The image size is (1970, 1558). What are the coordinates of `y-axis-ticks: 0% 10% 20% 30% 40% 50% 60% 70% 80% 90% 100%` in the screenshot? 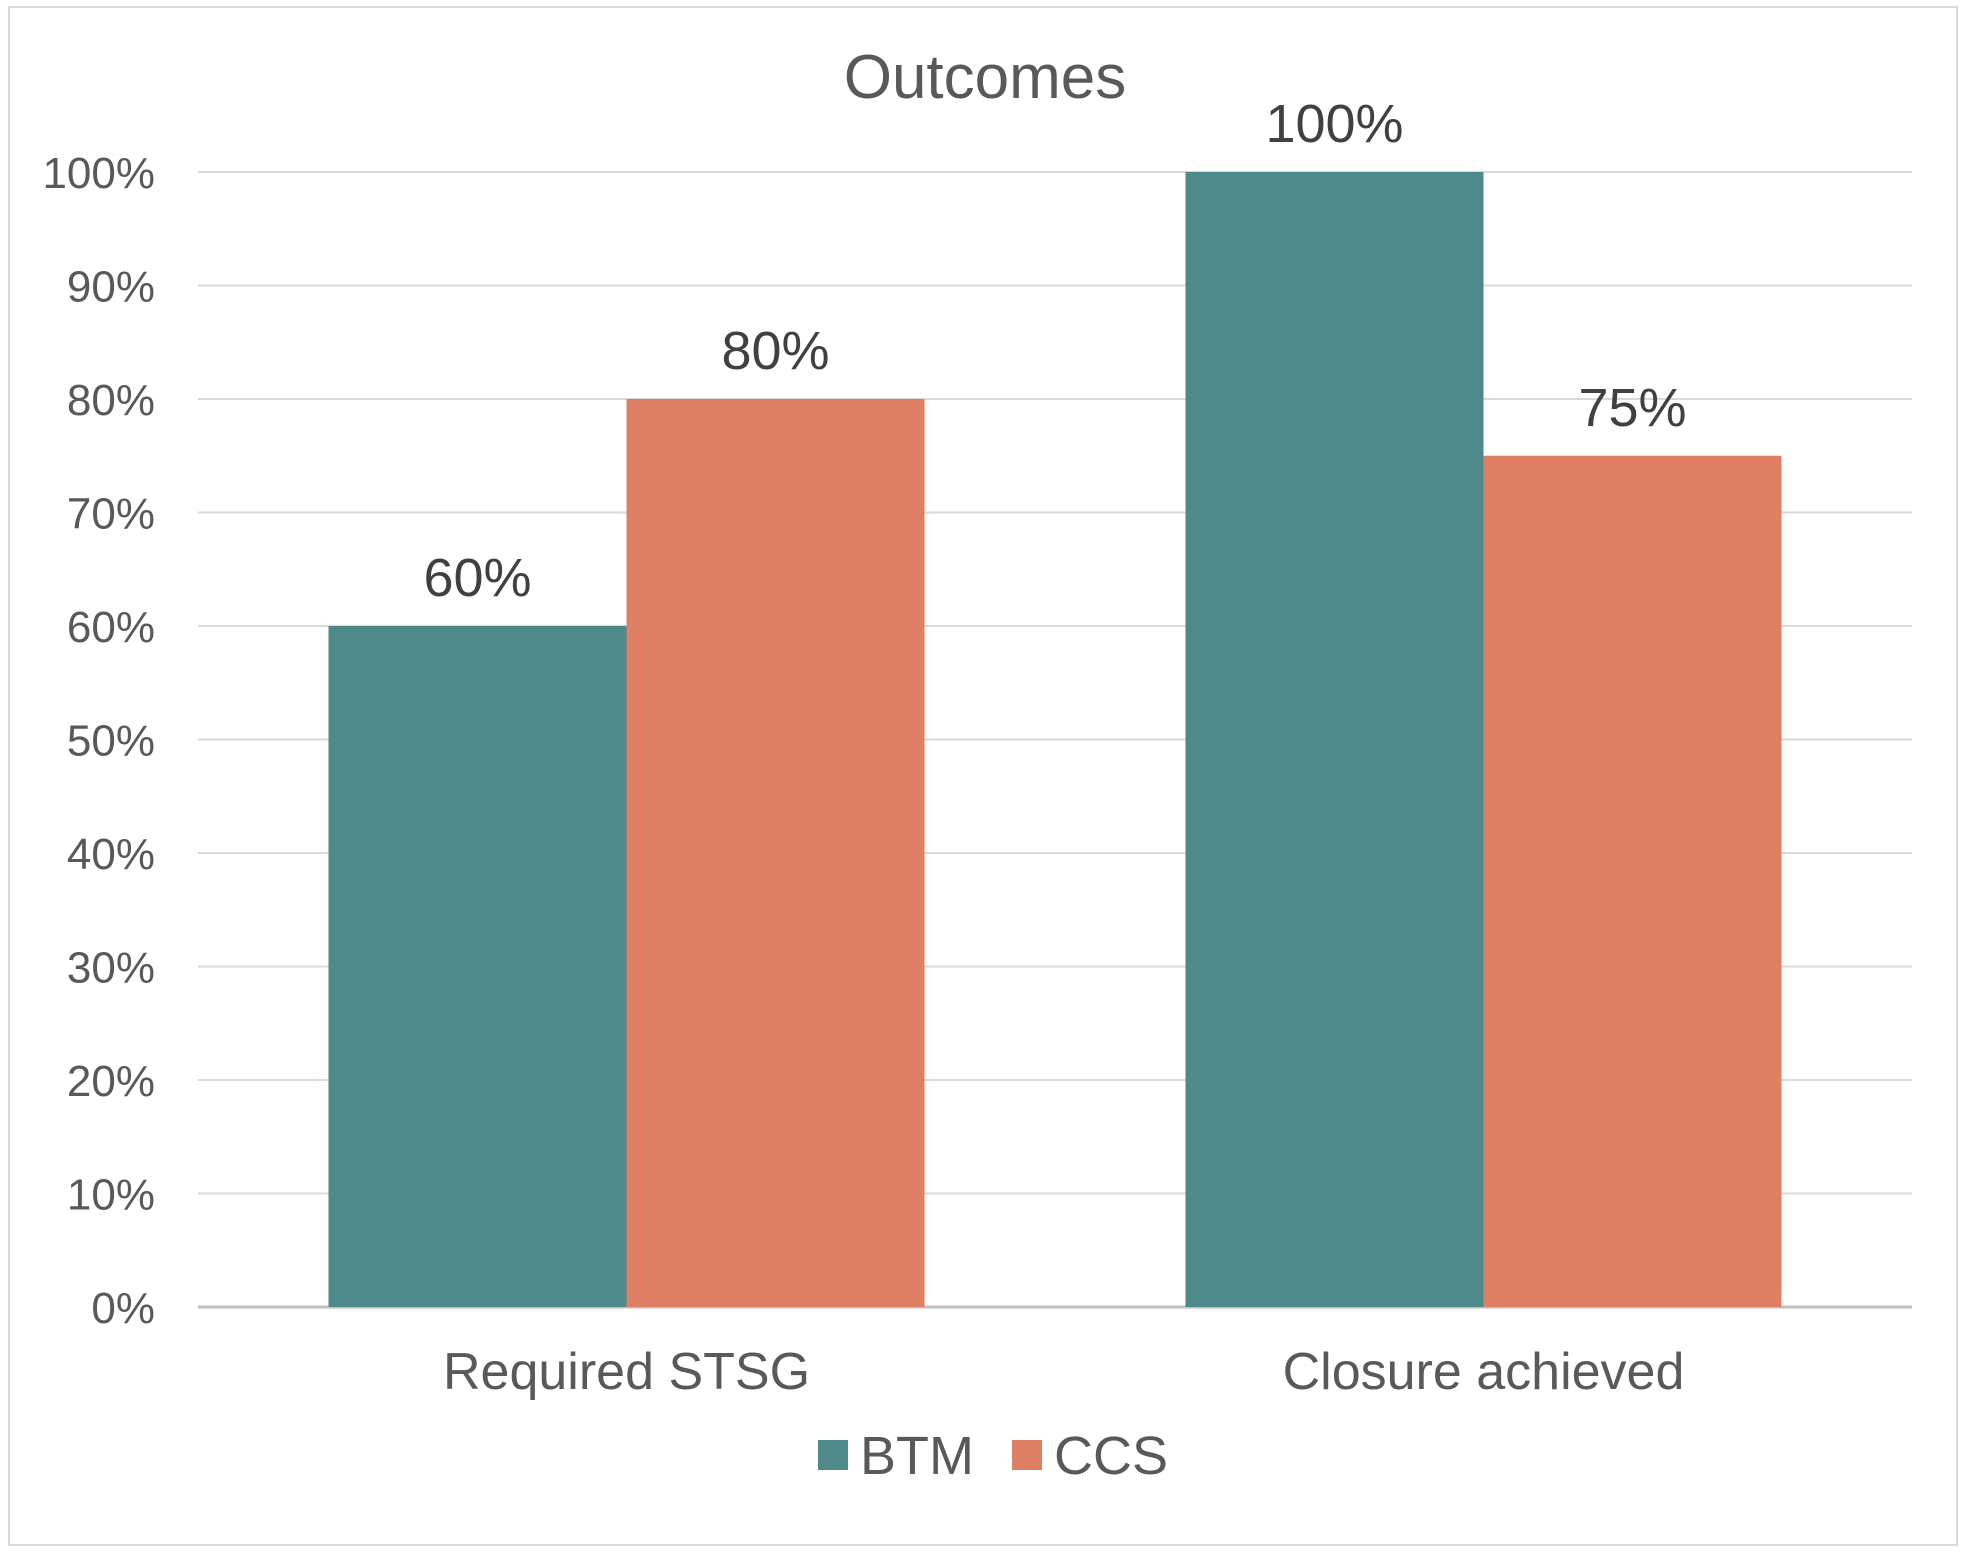 It's located at (98, 741).